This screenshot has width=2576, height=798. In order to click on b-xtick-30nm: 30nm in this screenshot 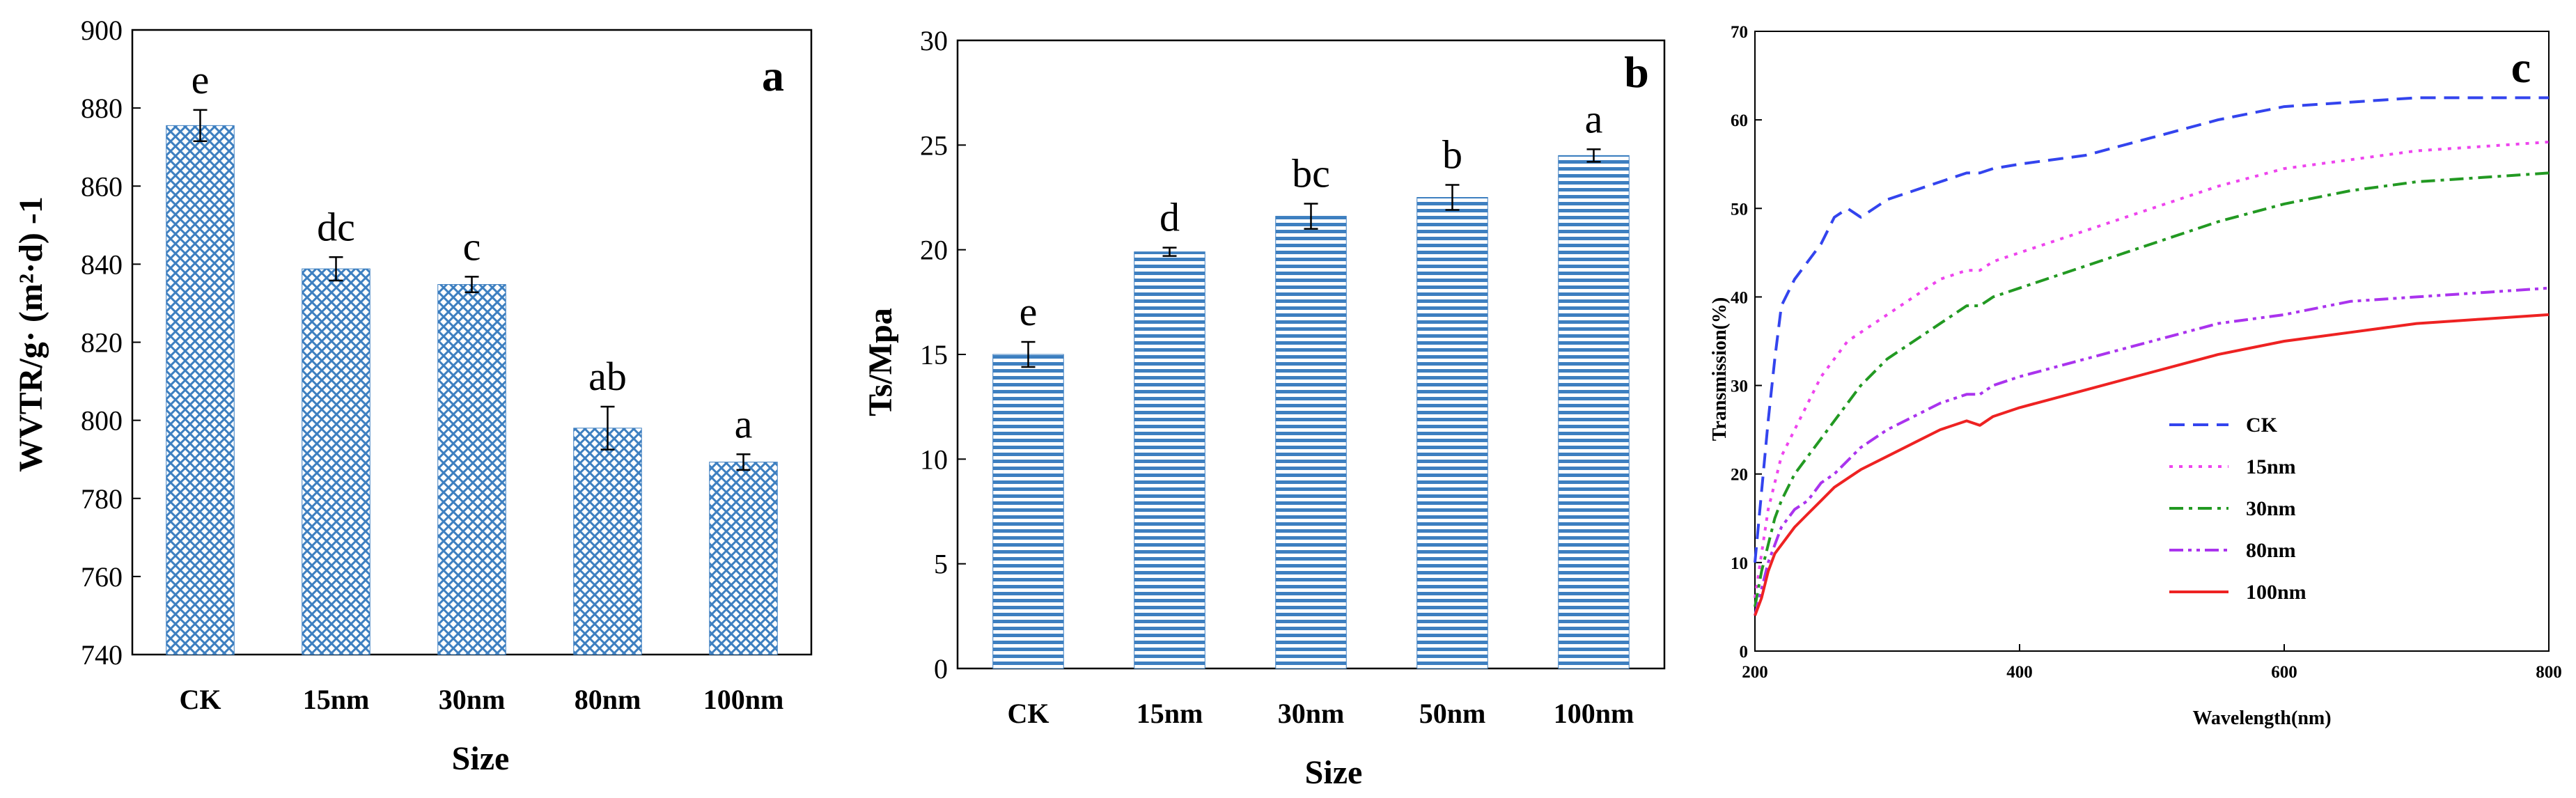, I will do `click(1311, 714)`.